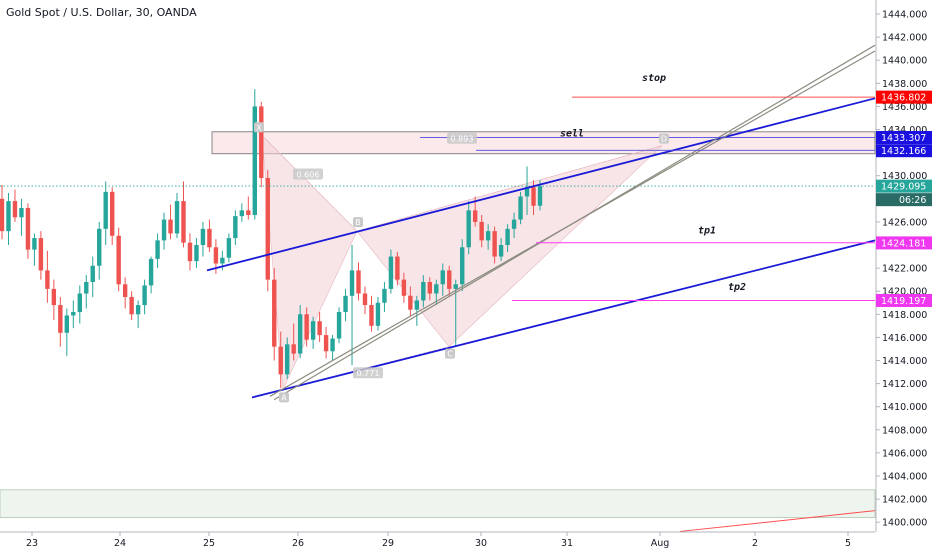 This screenshot has height=550, width=932. Describe the element at coordinates (437, 540) in the screenshot. I see `time-axis: 23 24 25 26 29 30 31 Aug 2 5` at that location.